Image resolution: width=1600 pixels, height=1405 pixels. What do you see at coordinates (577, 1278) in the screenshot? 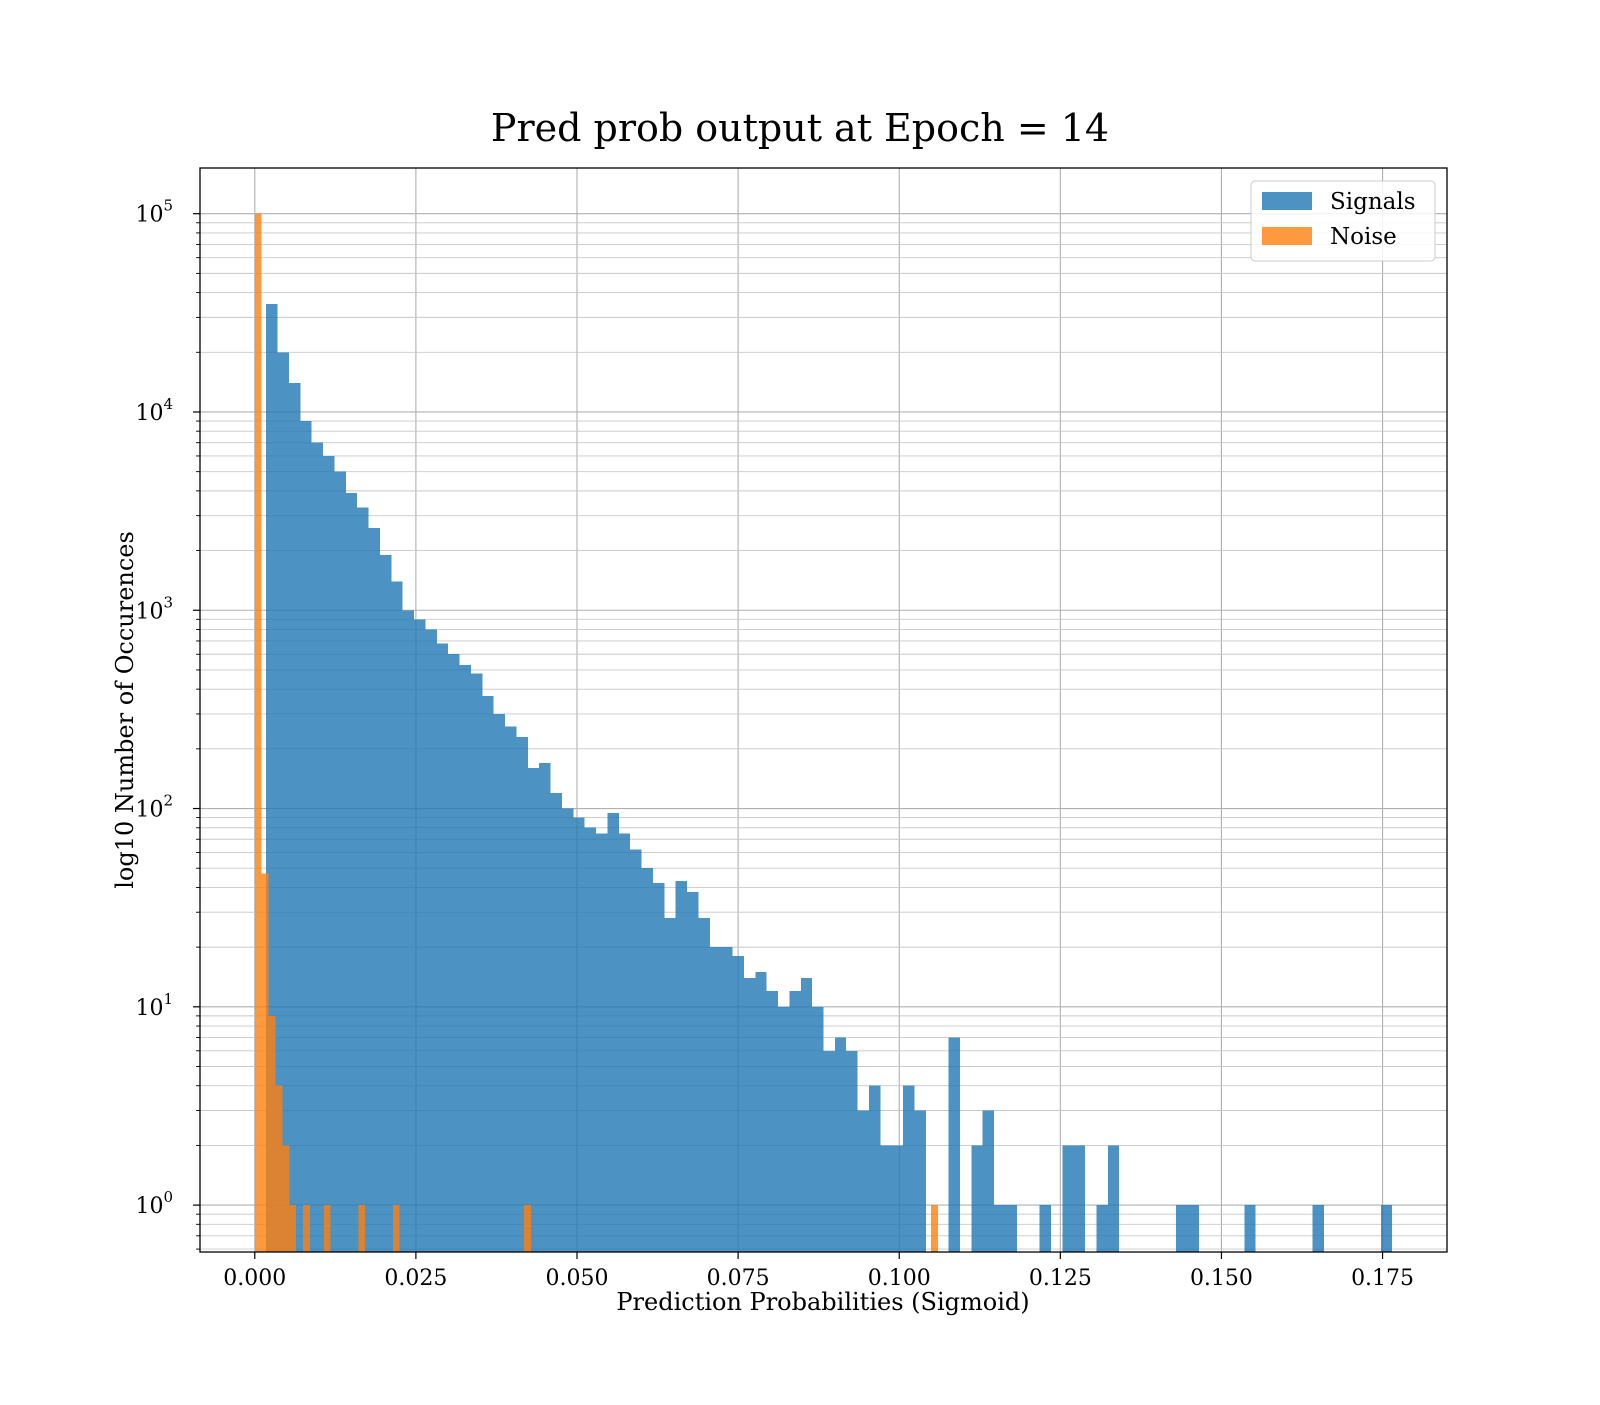
I see `x-tick-label-2: 0.050` at bounding box center [577, 1278].